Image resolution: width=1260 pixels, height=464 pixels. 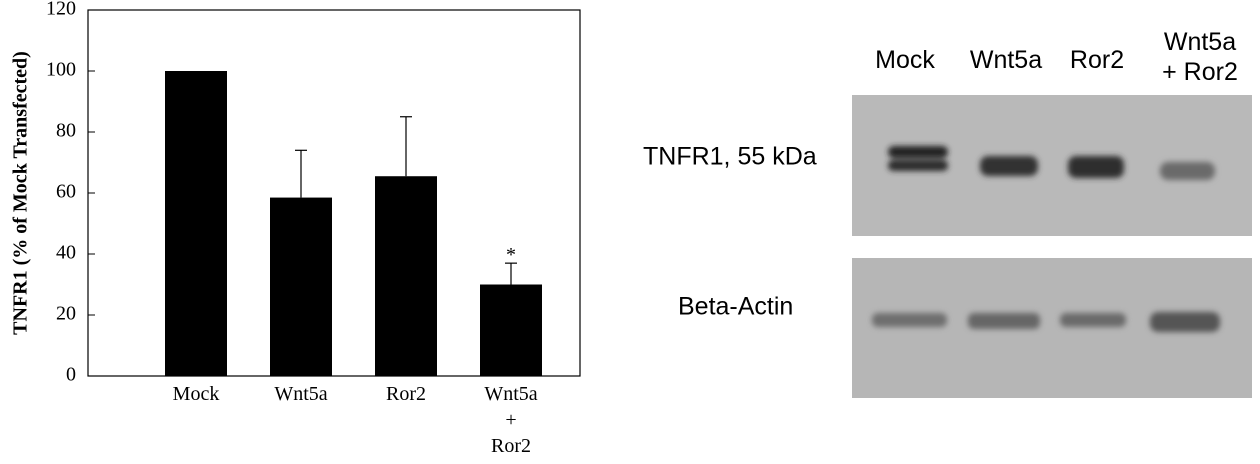 I want to click on y-tick-label: 100, so click(x=61, y=70).